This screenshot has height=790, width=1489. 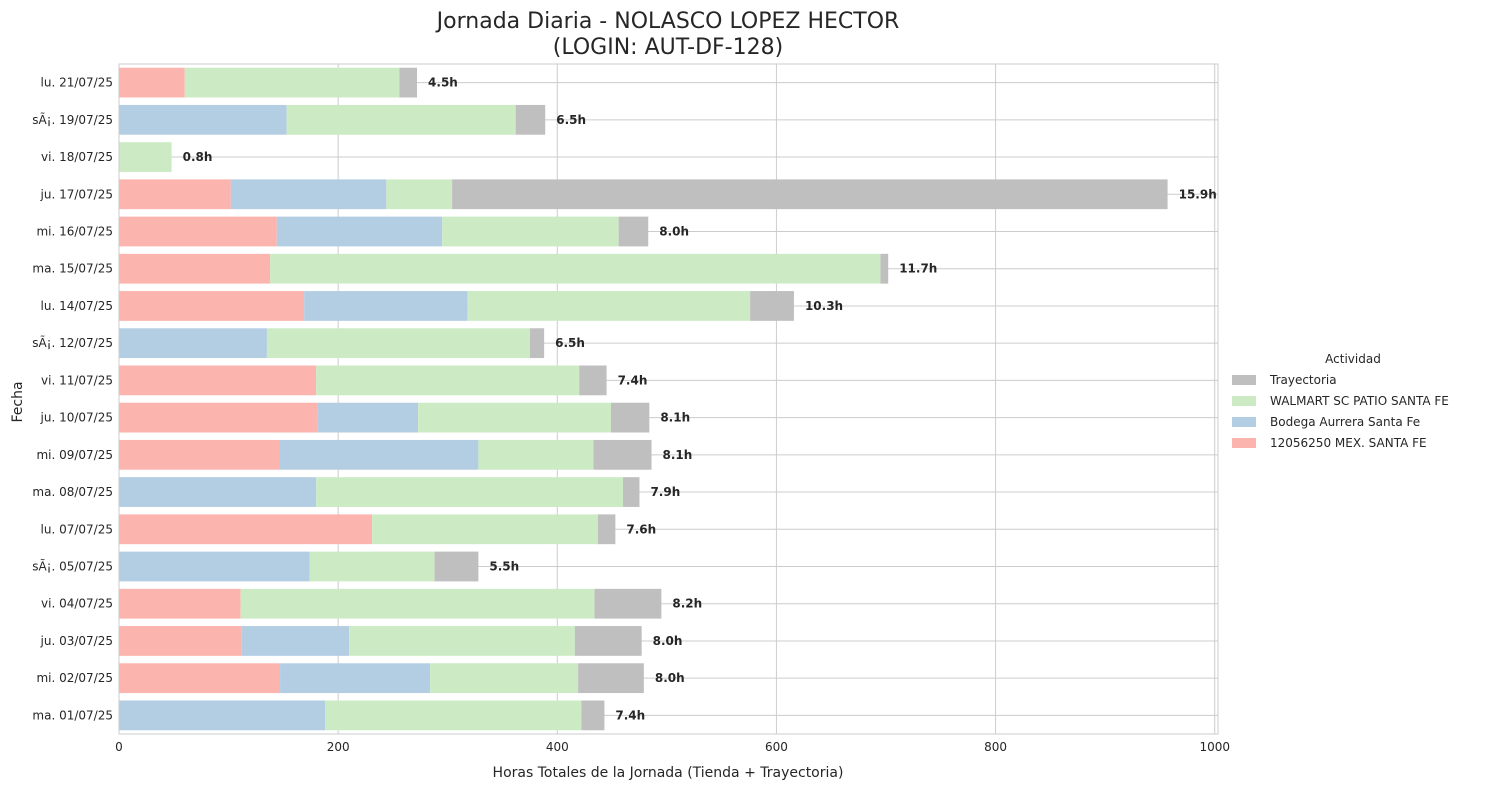 I want to click on y-tick-label: sÃ¡. 05/07/25, so click(x=72, y=566).